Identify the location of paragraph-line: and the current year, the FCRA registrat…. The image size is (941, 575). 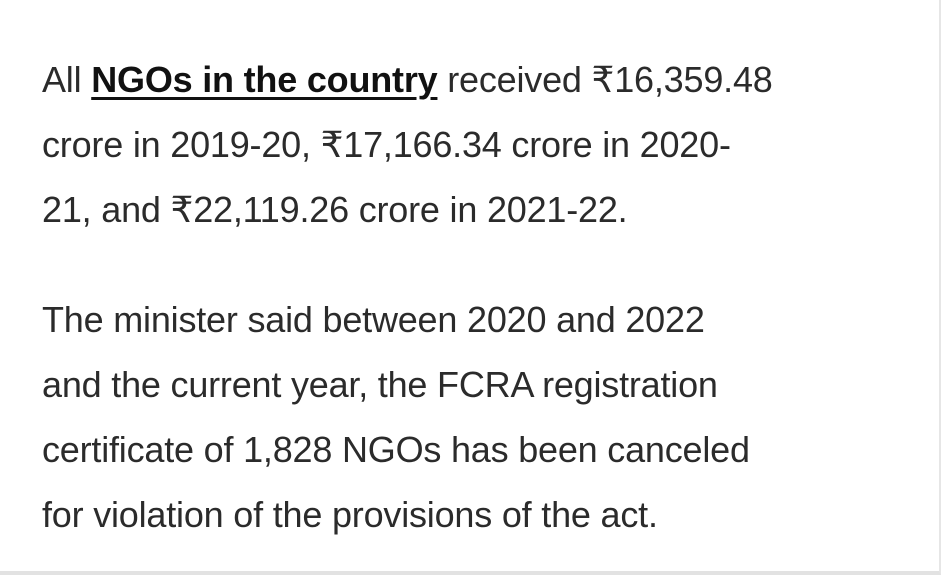
(380, 384).